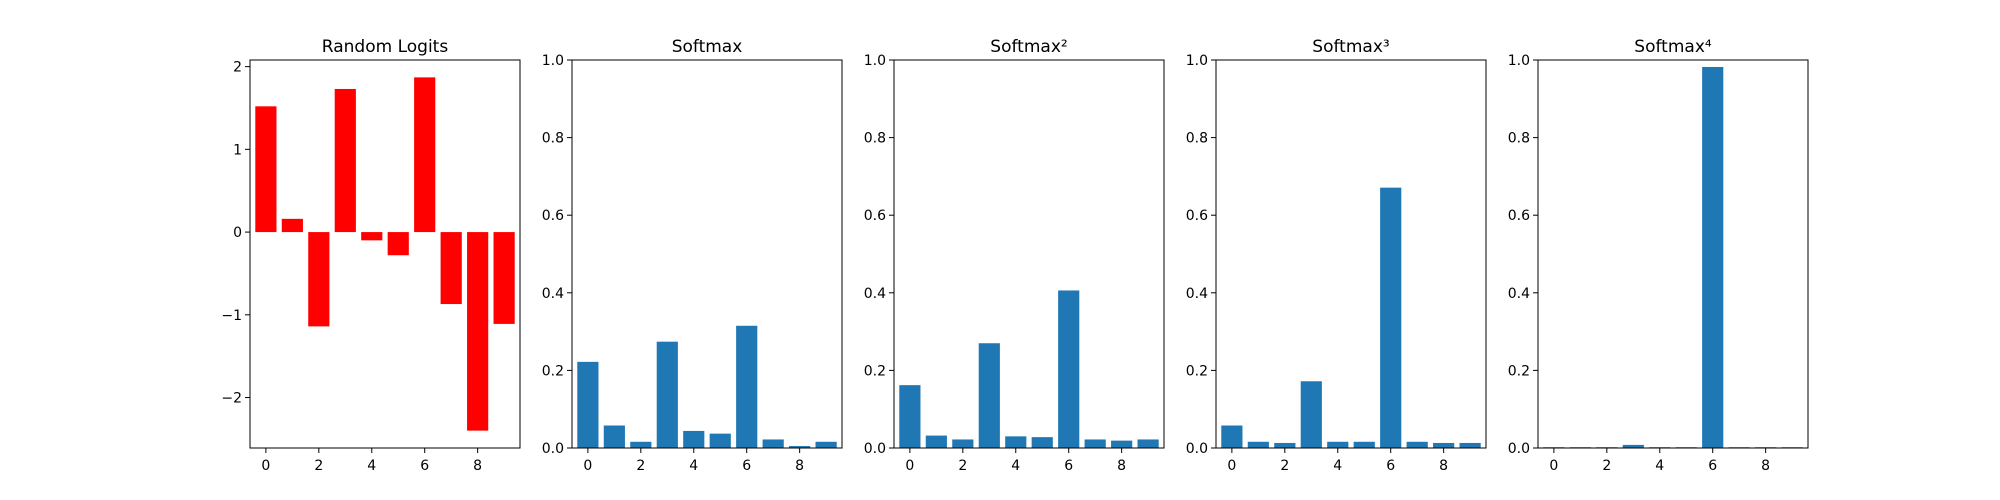 This screenshot has height=500, width=2000. What do you see at coordinates (1519, 371) in the screenshot?
I see `ytick-label-4-1: 0.2` at bounding box center [1519, 371].